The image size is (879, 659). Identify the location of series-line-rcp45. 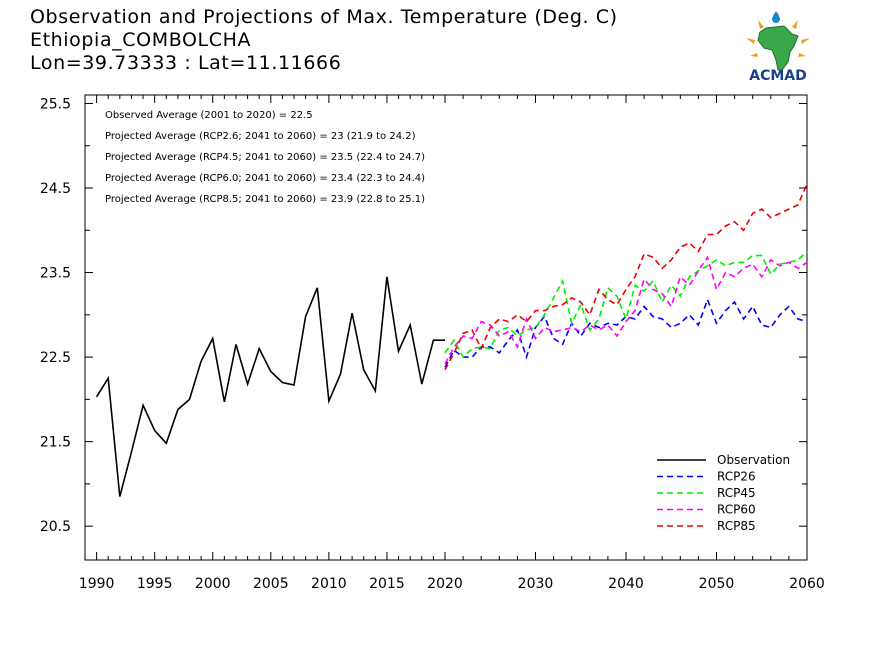
(626, 304).